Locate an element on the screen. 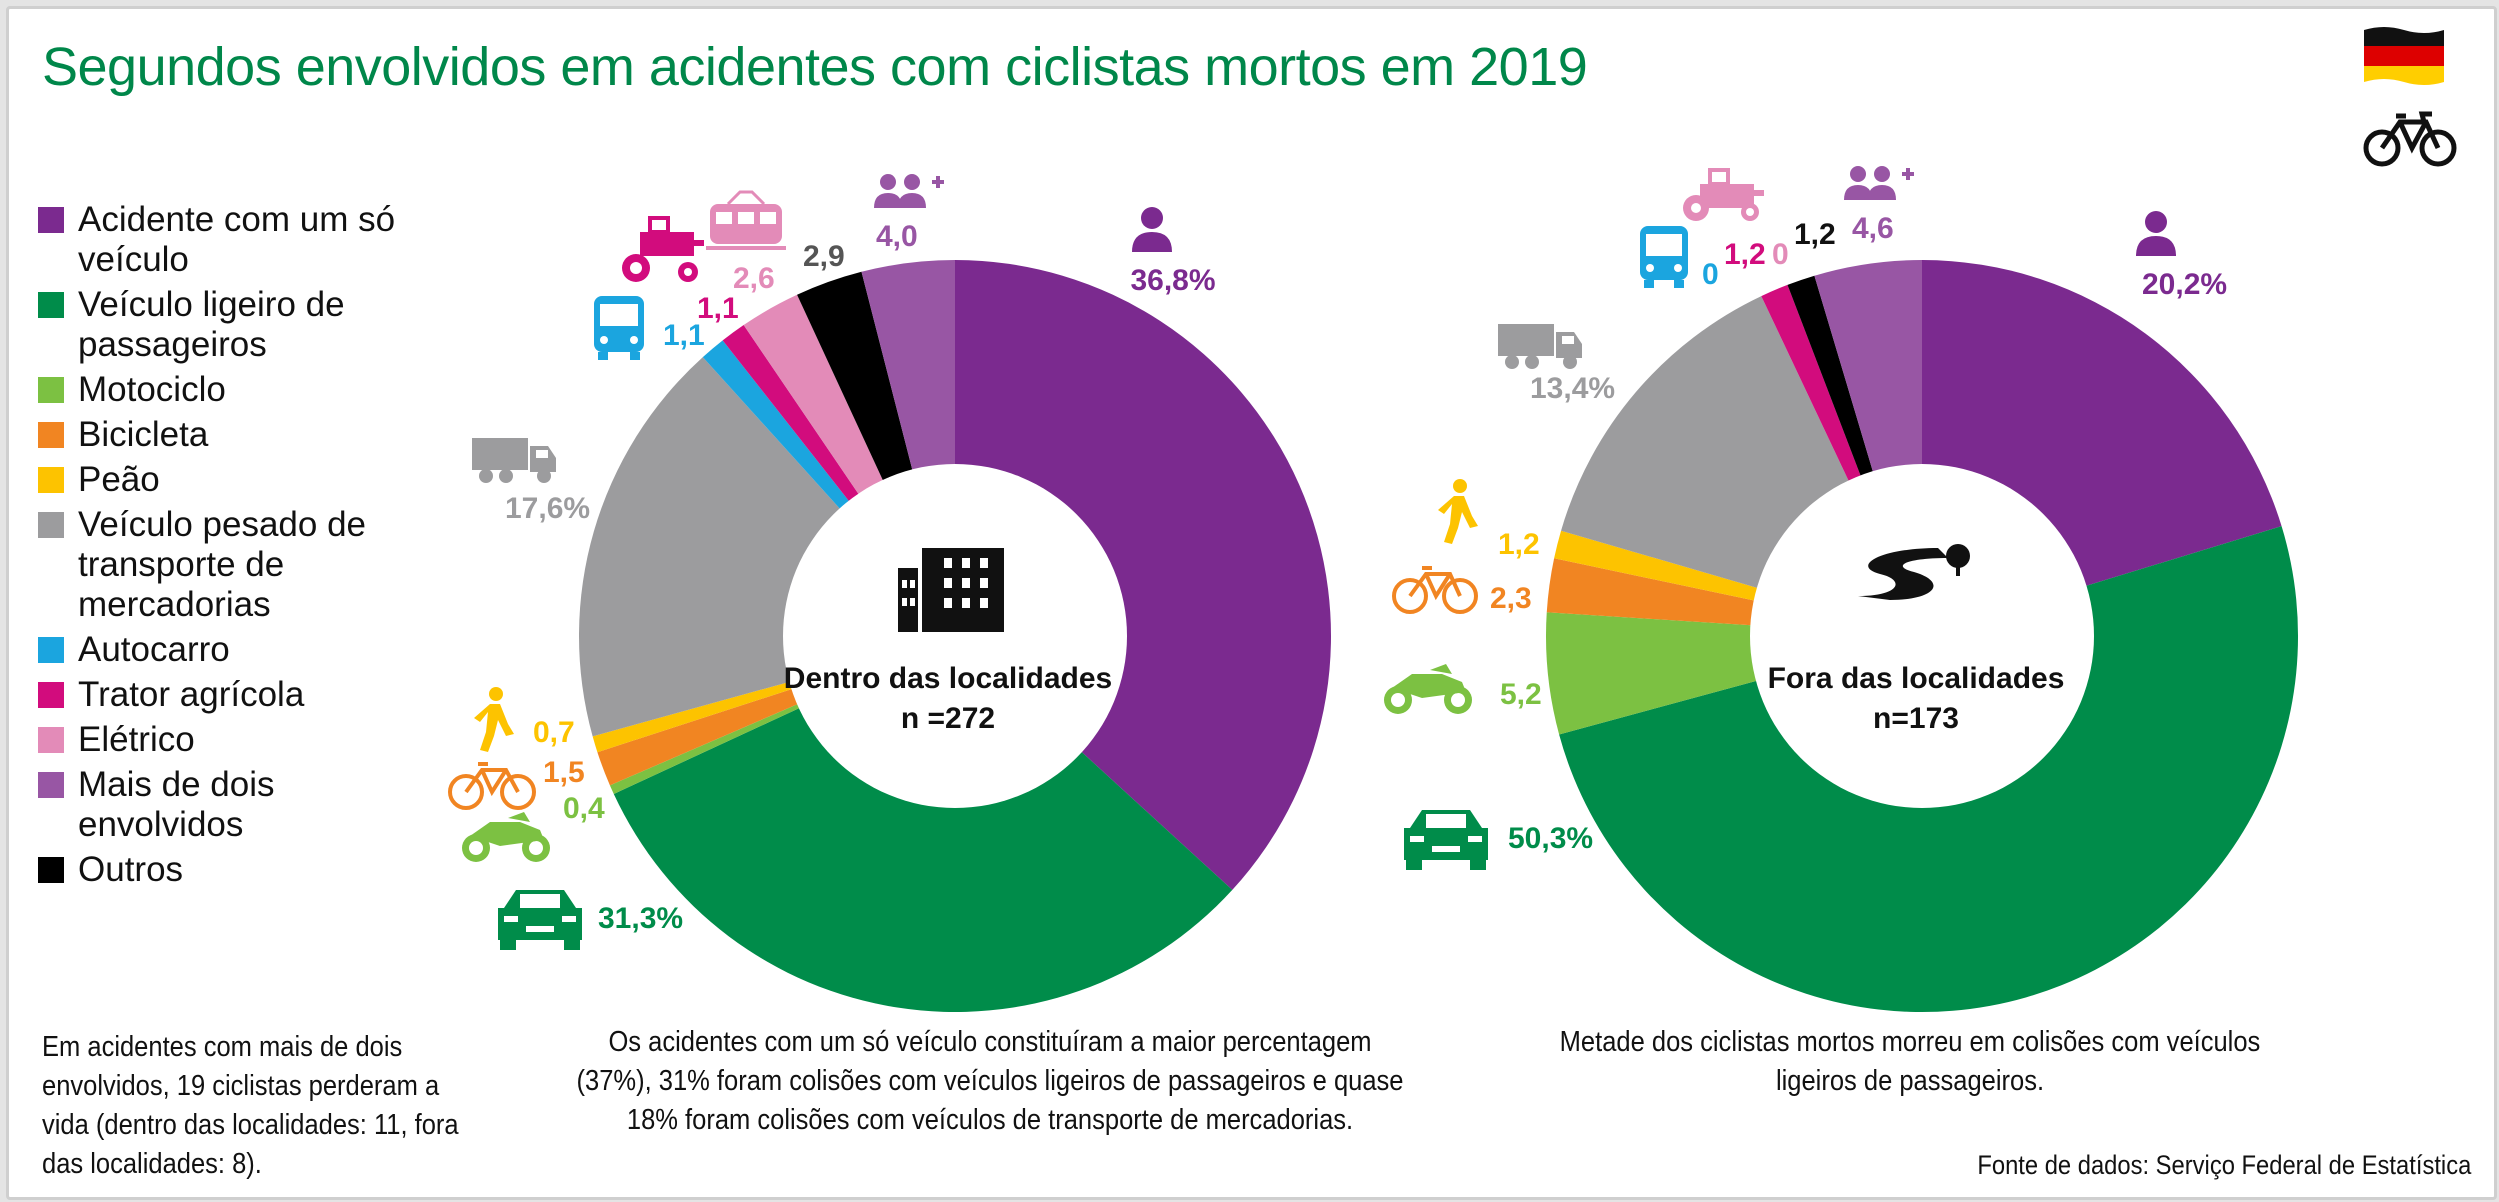 This screenshot has width=2499, height=1202. pie1-label-bike: 2,3 is located at coordinates (1511, 598).